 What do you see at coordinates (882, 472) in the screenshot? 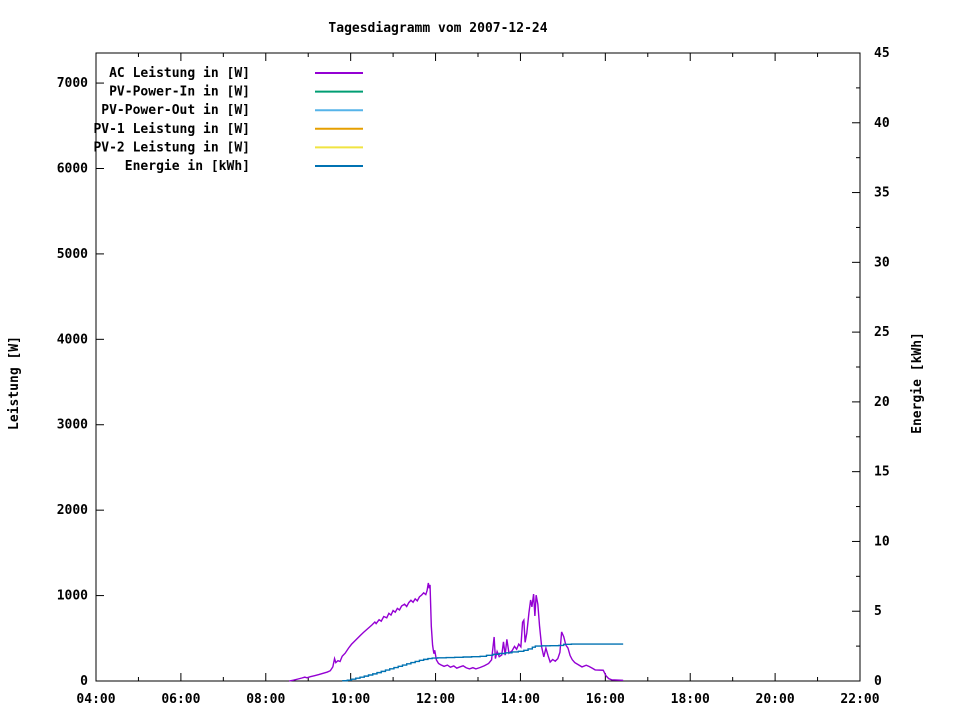
I see `y2-tick-label: 15` at bounding box center [882, 472].